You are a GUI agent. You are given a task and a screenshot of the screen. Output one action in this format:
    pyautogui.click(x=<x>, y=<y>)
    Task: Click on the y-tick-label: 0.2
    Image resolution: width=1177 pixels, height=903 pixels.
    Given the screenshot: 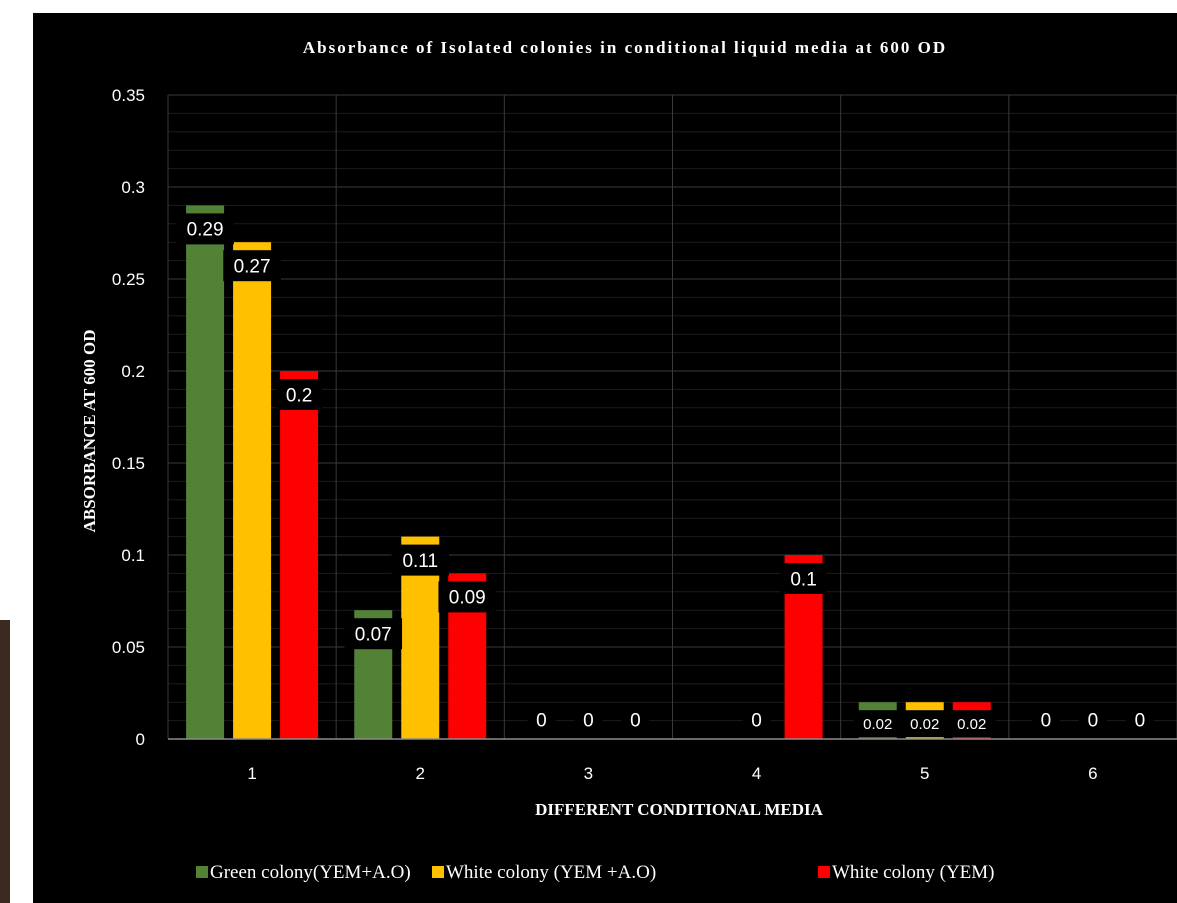 What is the action you would take?
    pyautogui.click(x=133, y=371)
    